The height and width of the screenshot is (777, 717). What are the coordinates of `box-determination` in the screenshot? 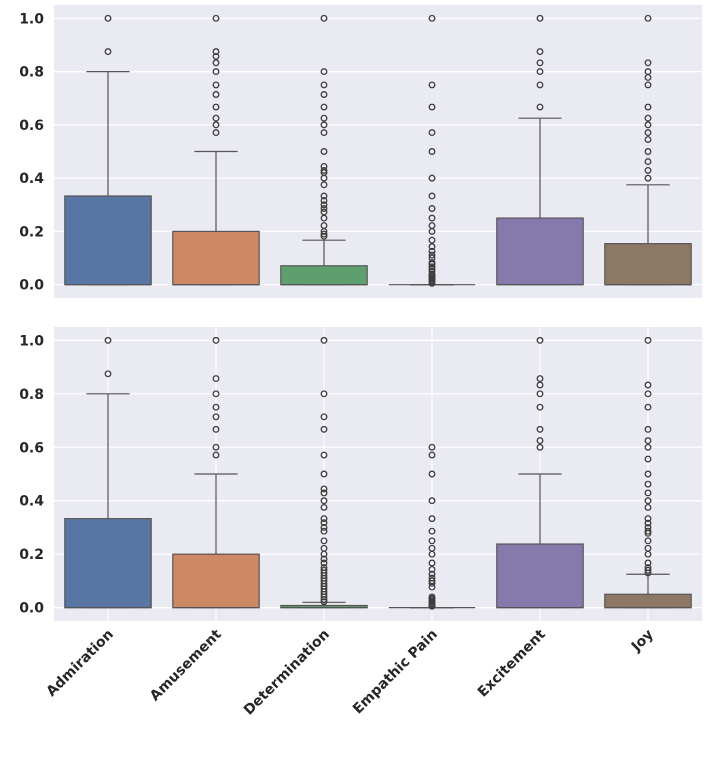 It's located at (324, 150).